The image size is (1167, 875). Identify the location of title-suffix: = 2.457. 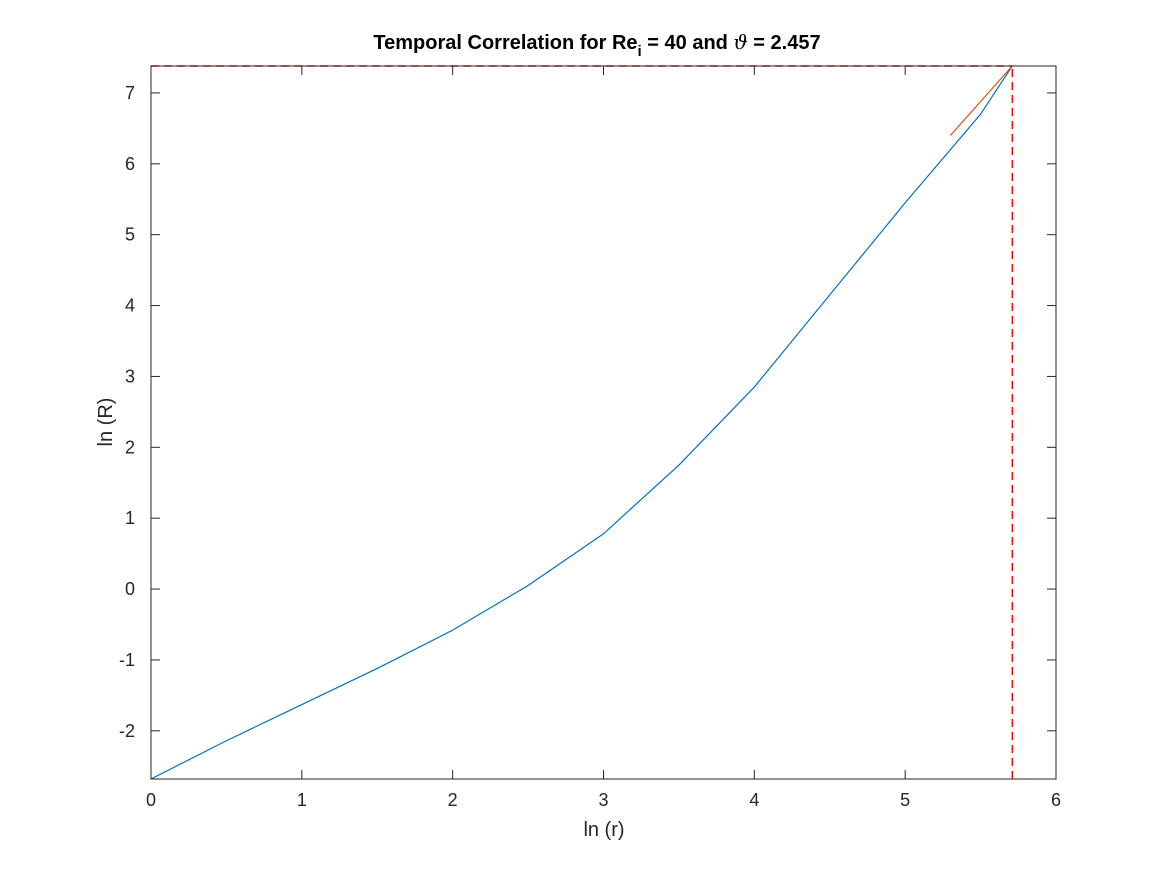
(784, 43).